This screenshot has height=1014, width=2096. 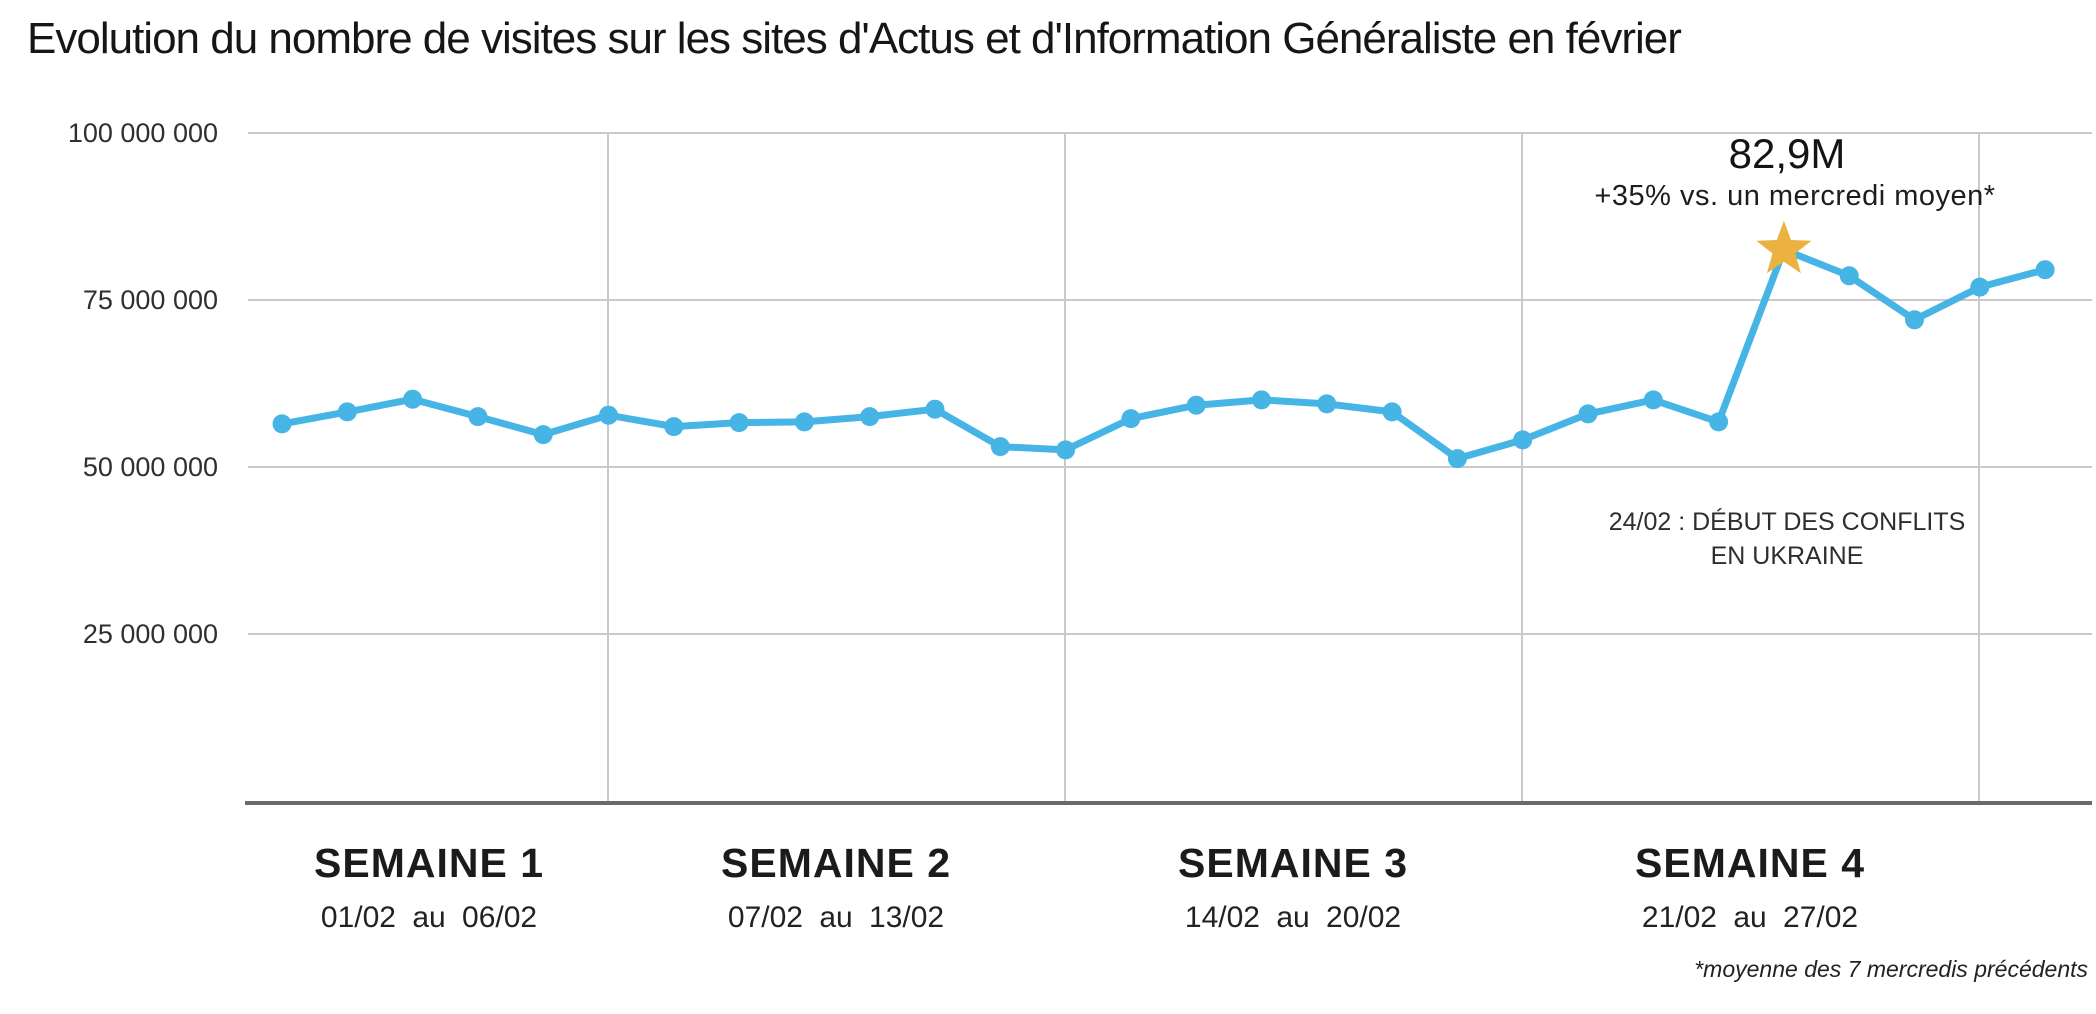 I want to click on event-annotation-line2: EN UKRAINE, so click(x=1787, y=556).